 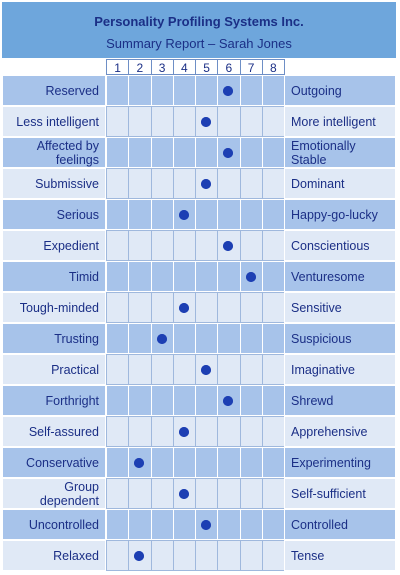 I want to click on scale-label: 2, so click(x=140, y=67).